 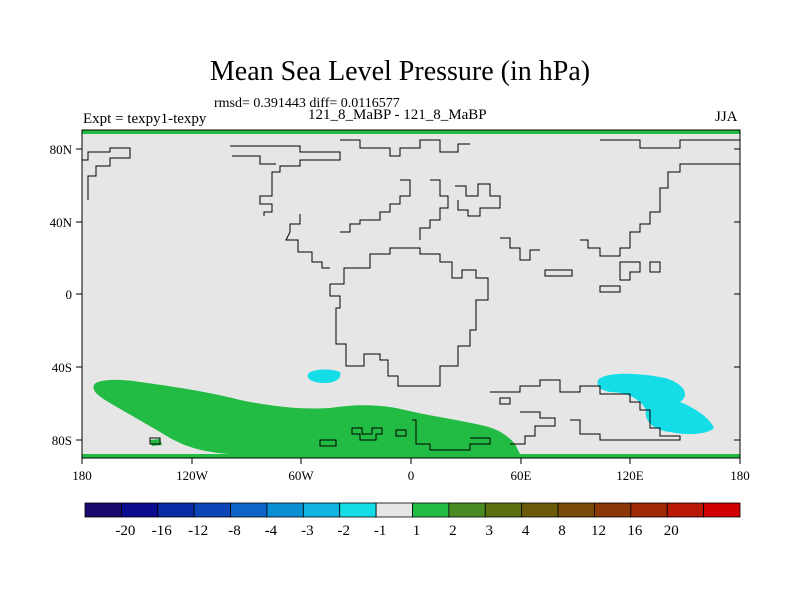 I want to click on colorbar-label: 3, so click(x=490, y=531).